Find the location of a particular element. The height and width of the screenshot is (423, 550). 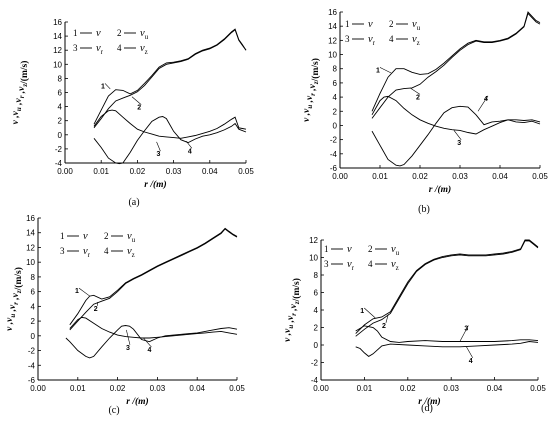

legend-entry: 4 vz is located at coordinates (119, 252).